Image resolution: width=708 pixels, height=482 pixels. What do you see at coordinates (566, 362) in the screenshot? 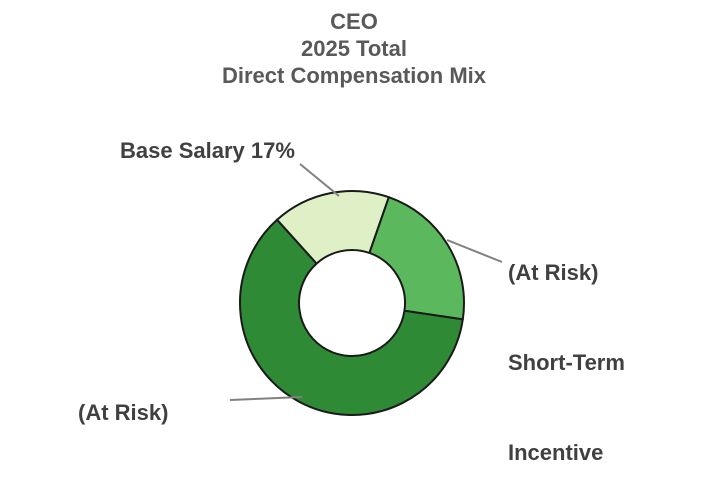
I see `label-short-term-line-2: Short-Term` at bounding box center [566, 362].